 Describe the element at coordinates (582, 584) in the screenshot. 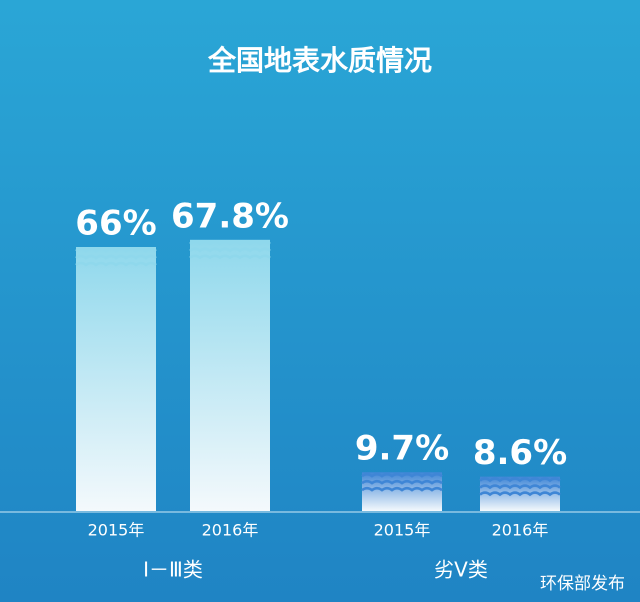

I see `source: 环保部发布` at that location.